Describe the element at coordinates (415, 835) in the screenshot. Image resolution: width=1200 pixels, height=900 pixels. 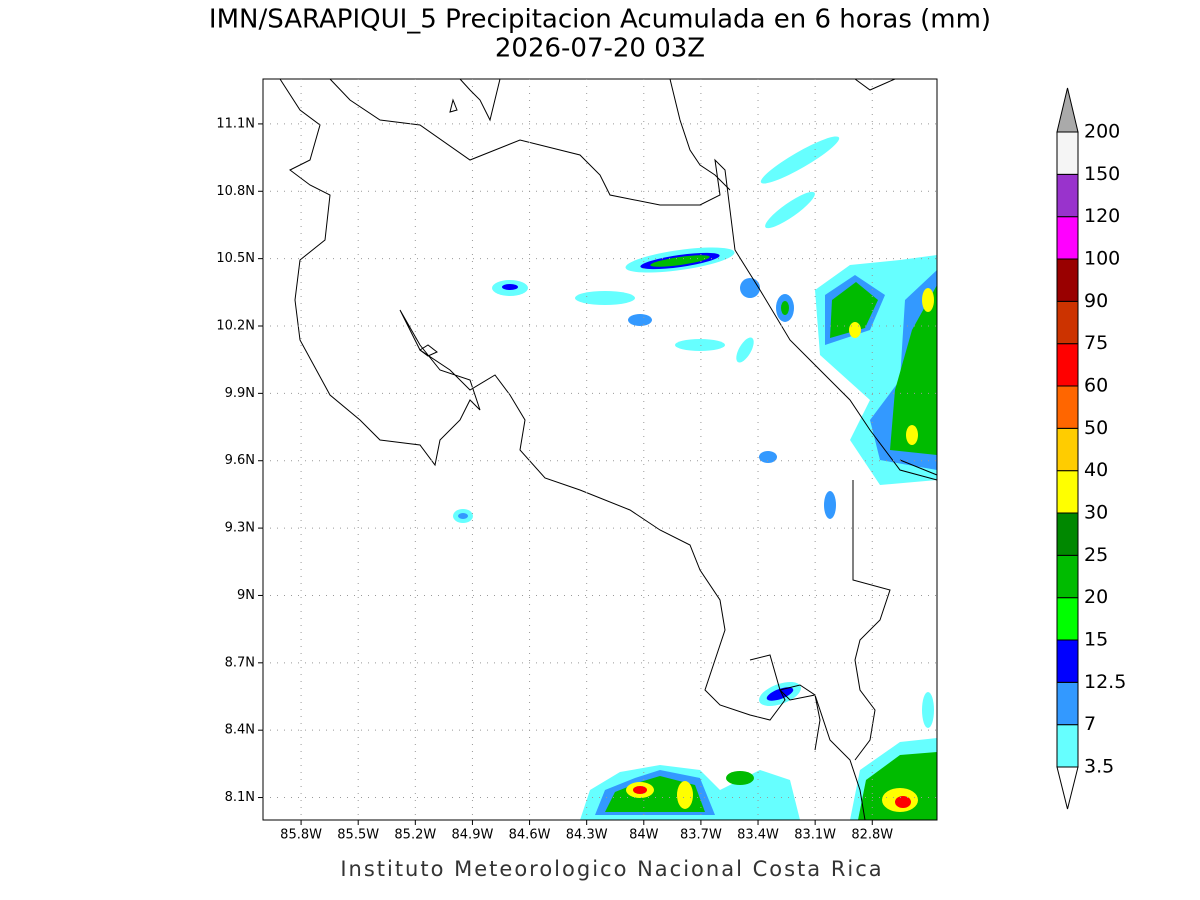
I see `x-tick-label: 85.2W` at that location.